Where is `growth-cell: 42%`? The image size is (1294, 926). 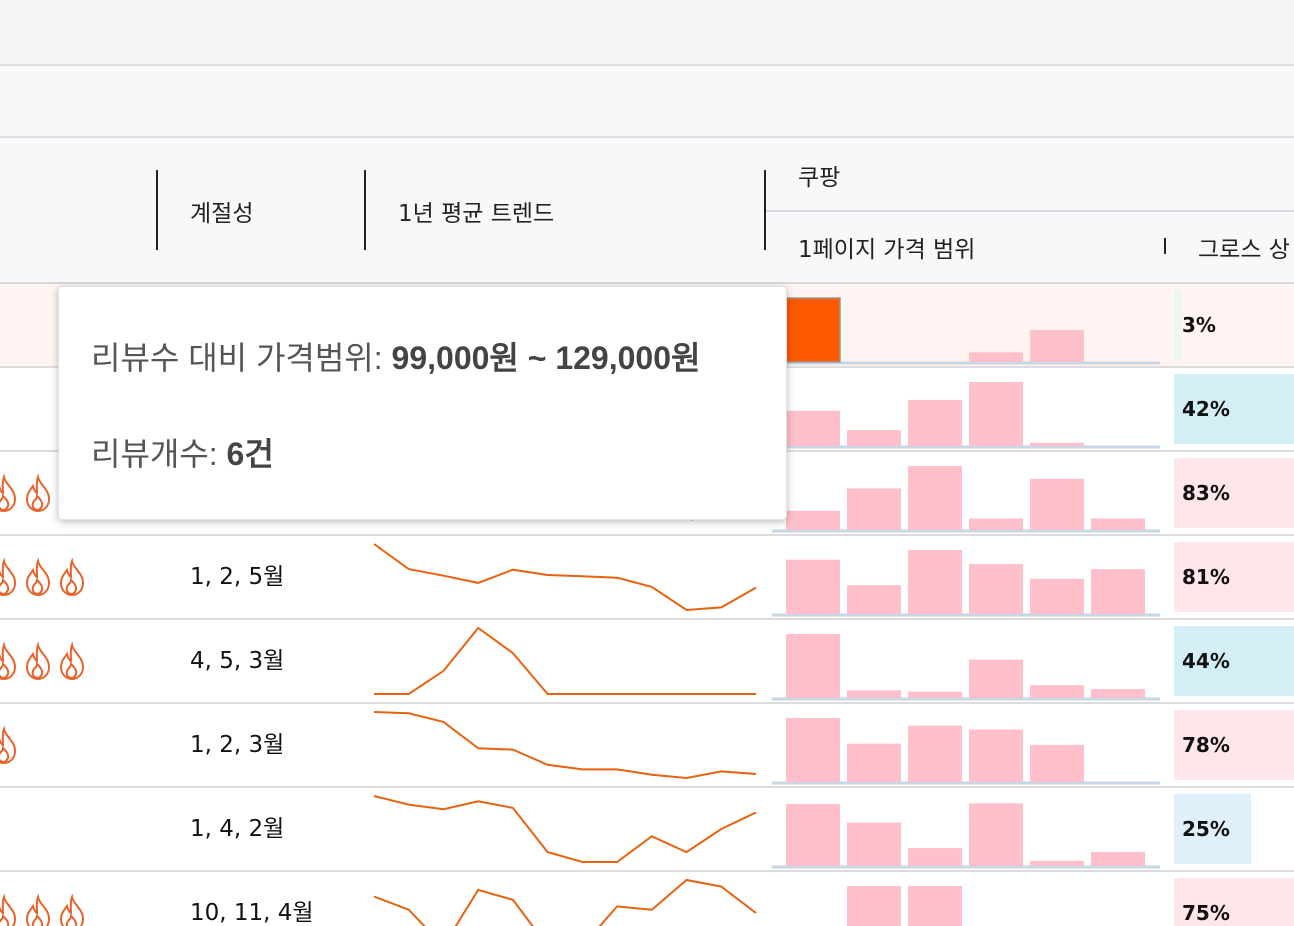
growth-cell: 42% is located at coordinates (1234, 409).